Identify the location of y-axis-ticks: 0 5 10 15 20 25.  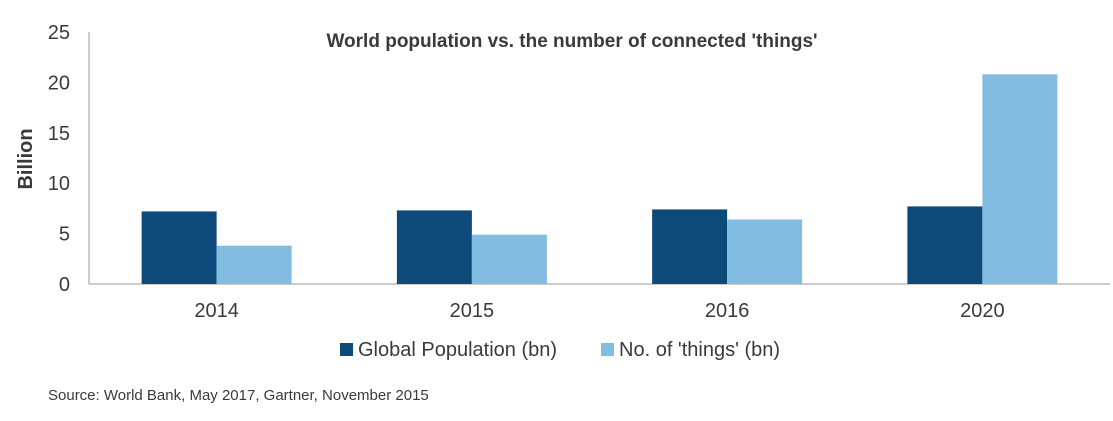
(59, 159).